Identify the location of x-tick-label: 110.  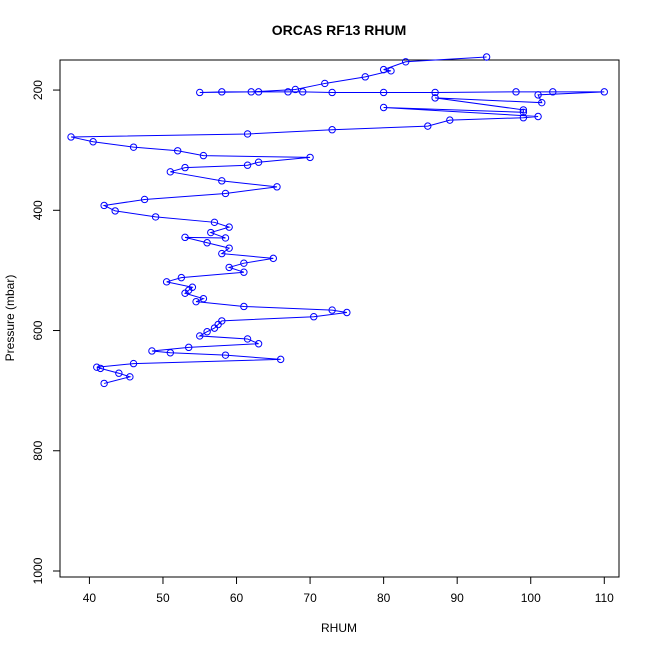
(604, 598).